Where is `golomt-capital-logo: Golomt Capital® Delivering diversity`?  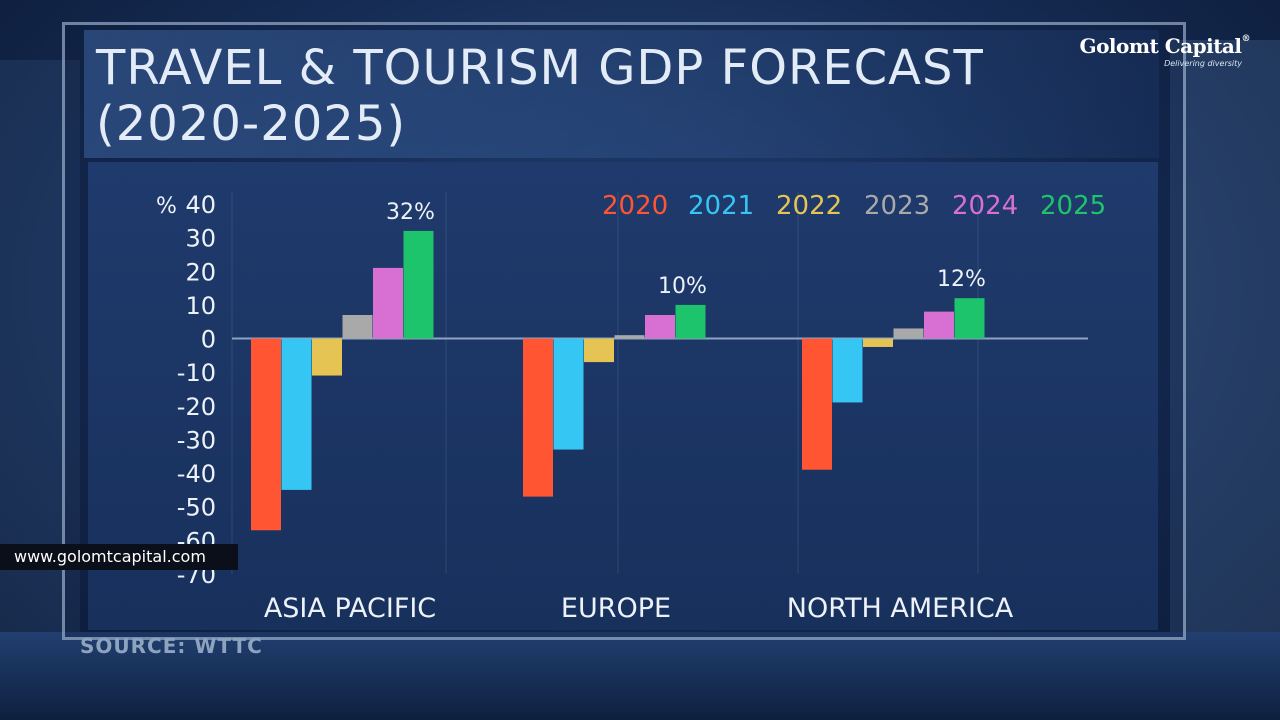 golomt-capital-logo: Golomt Capital® Delivering diversity is located at coordinates (1155, 59).